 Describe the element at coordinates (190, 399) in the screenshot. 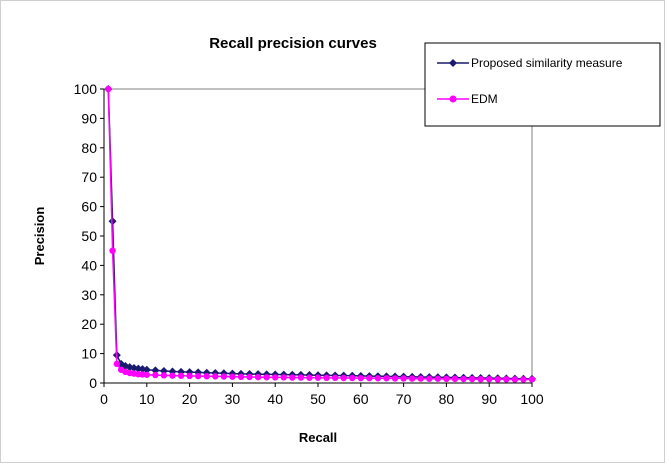

I see `x-tick-label: 20` at that location.